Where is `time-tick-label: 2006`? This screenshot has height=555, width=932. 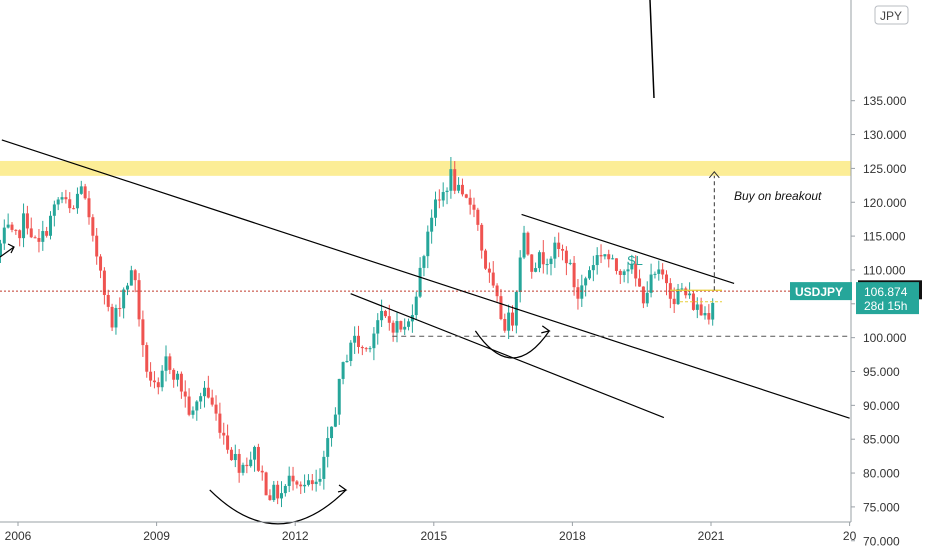 time-tick-label: 2006 is located at coordinates (18, 536).